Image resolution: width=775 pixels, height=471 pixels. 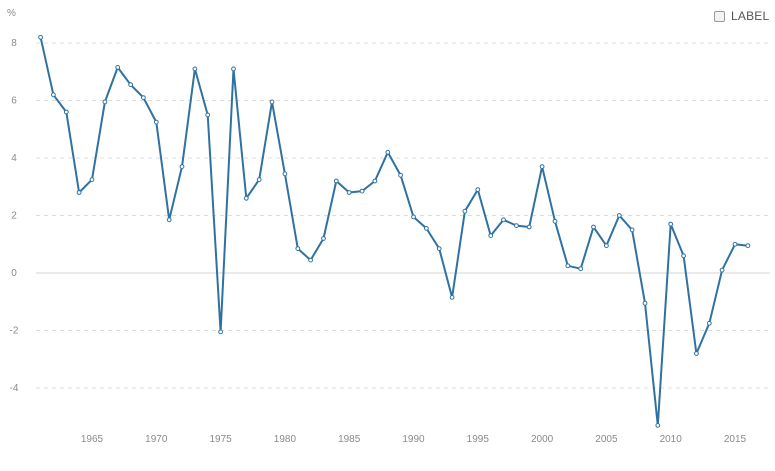 I want to click on data-point: 1987: 3.2, so click(x=375, y=181).